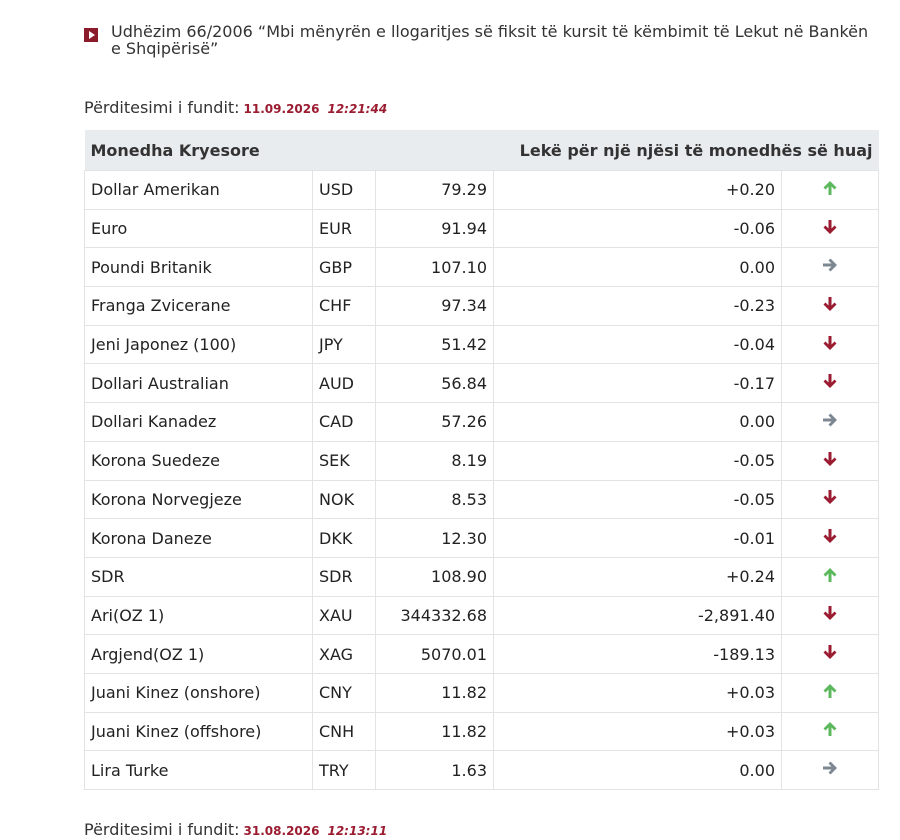 The width and height of the screenshot is (900, 840). What do you see at coordinates (198, 267) in the screenshot?
I see `currency-name: Poundi Britanik` at bounding box center [198, 267].